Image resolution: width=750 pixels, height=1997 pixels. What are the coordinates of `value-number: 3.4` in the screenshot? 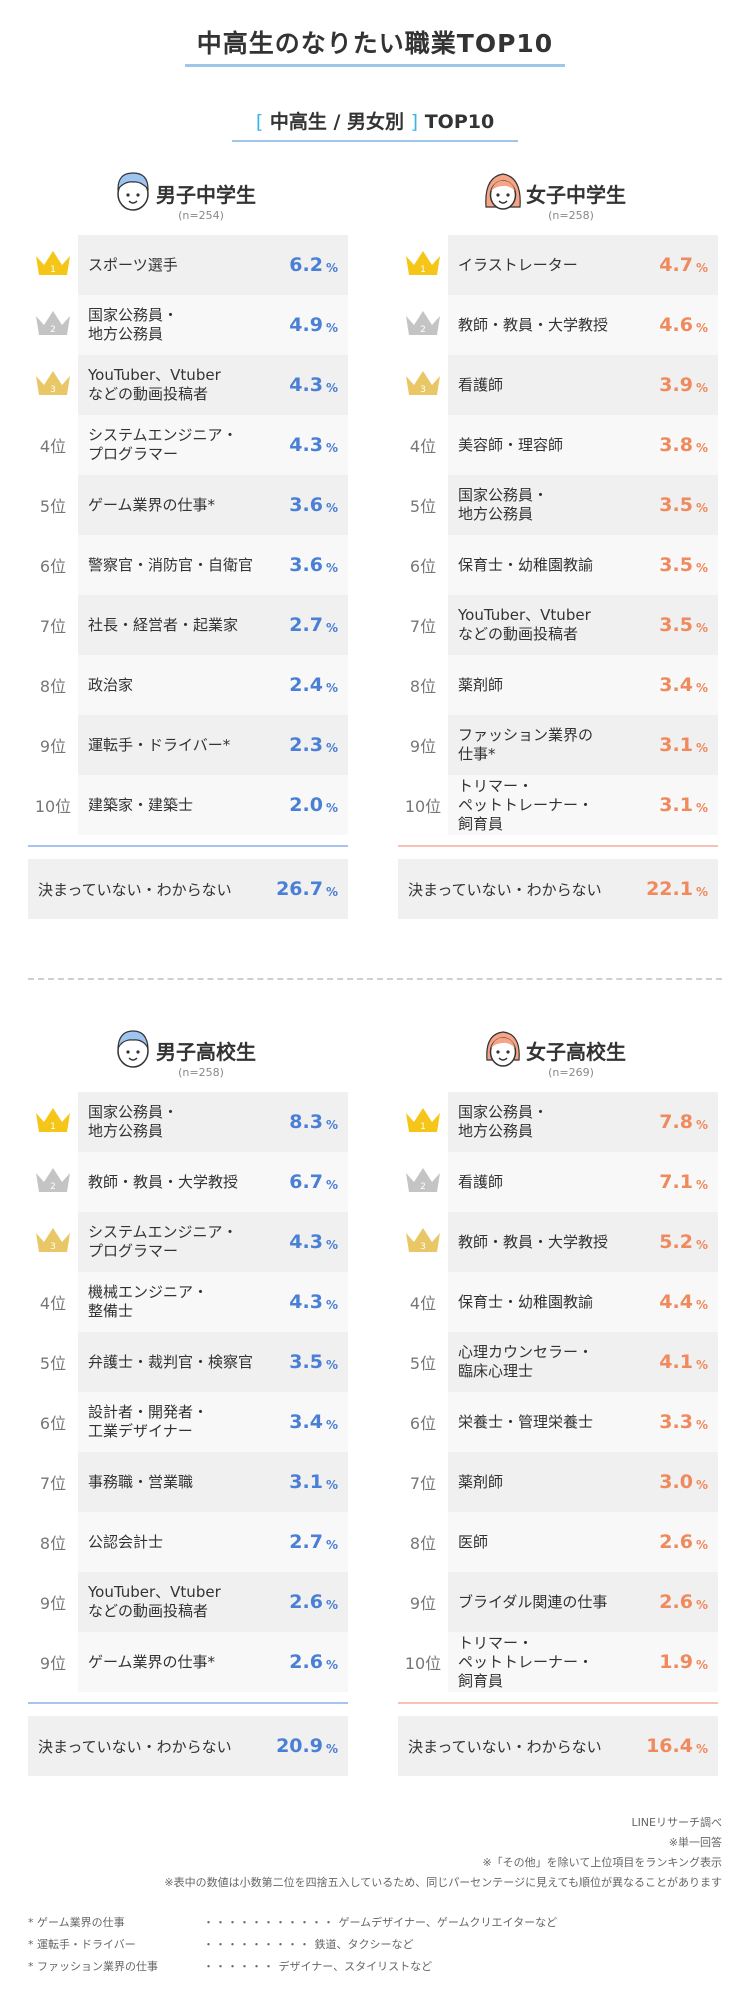 It's located at (676, 685).